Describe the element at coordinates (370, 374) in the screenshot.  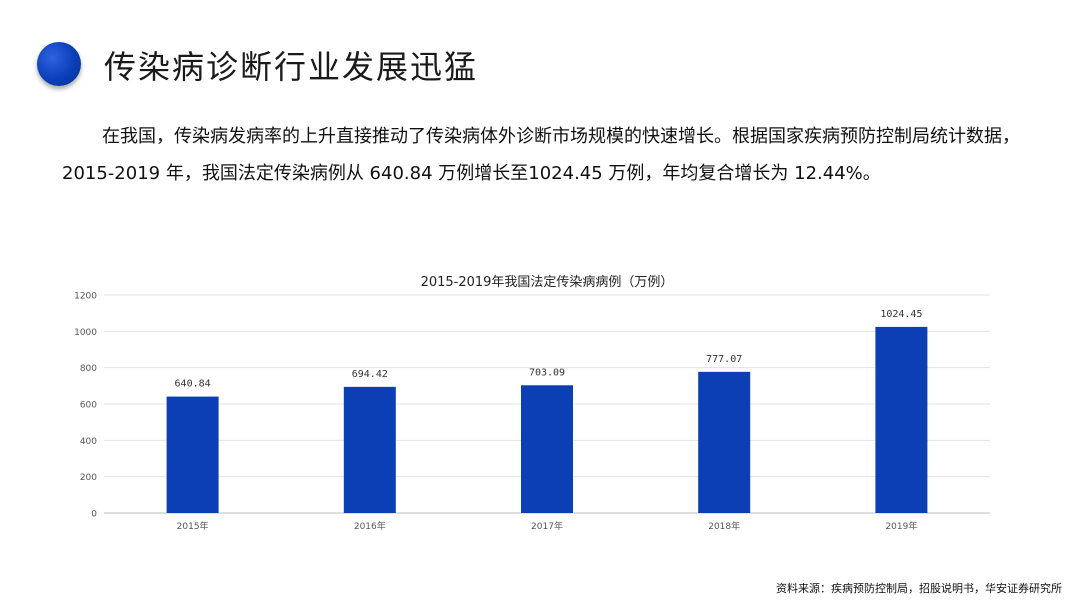
I see `data-label: 694.42` at that location.